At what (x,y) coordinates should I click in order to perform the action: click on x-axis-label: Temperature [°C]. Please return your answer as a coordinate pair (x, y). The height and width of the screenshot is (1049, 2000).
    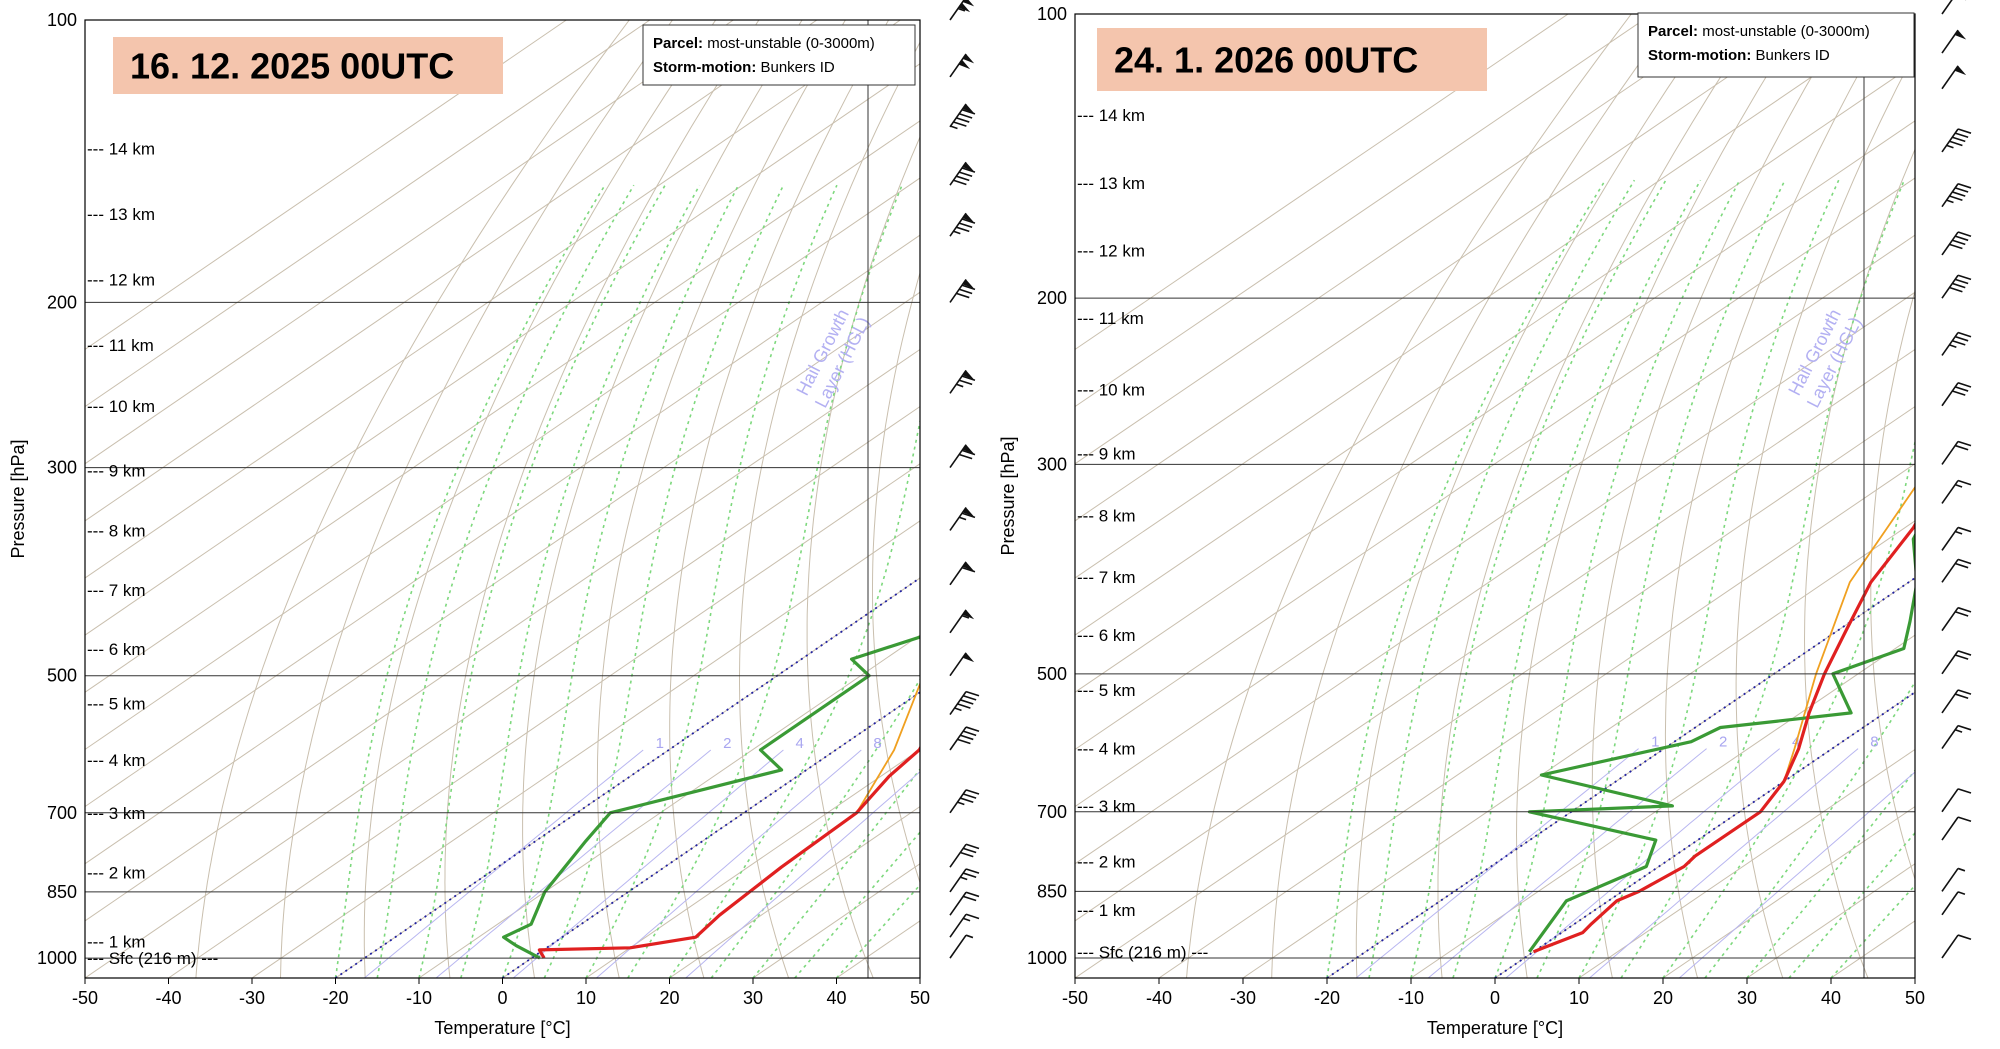
    Looking at the image, I should click on (502, 1028).